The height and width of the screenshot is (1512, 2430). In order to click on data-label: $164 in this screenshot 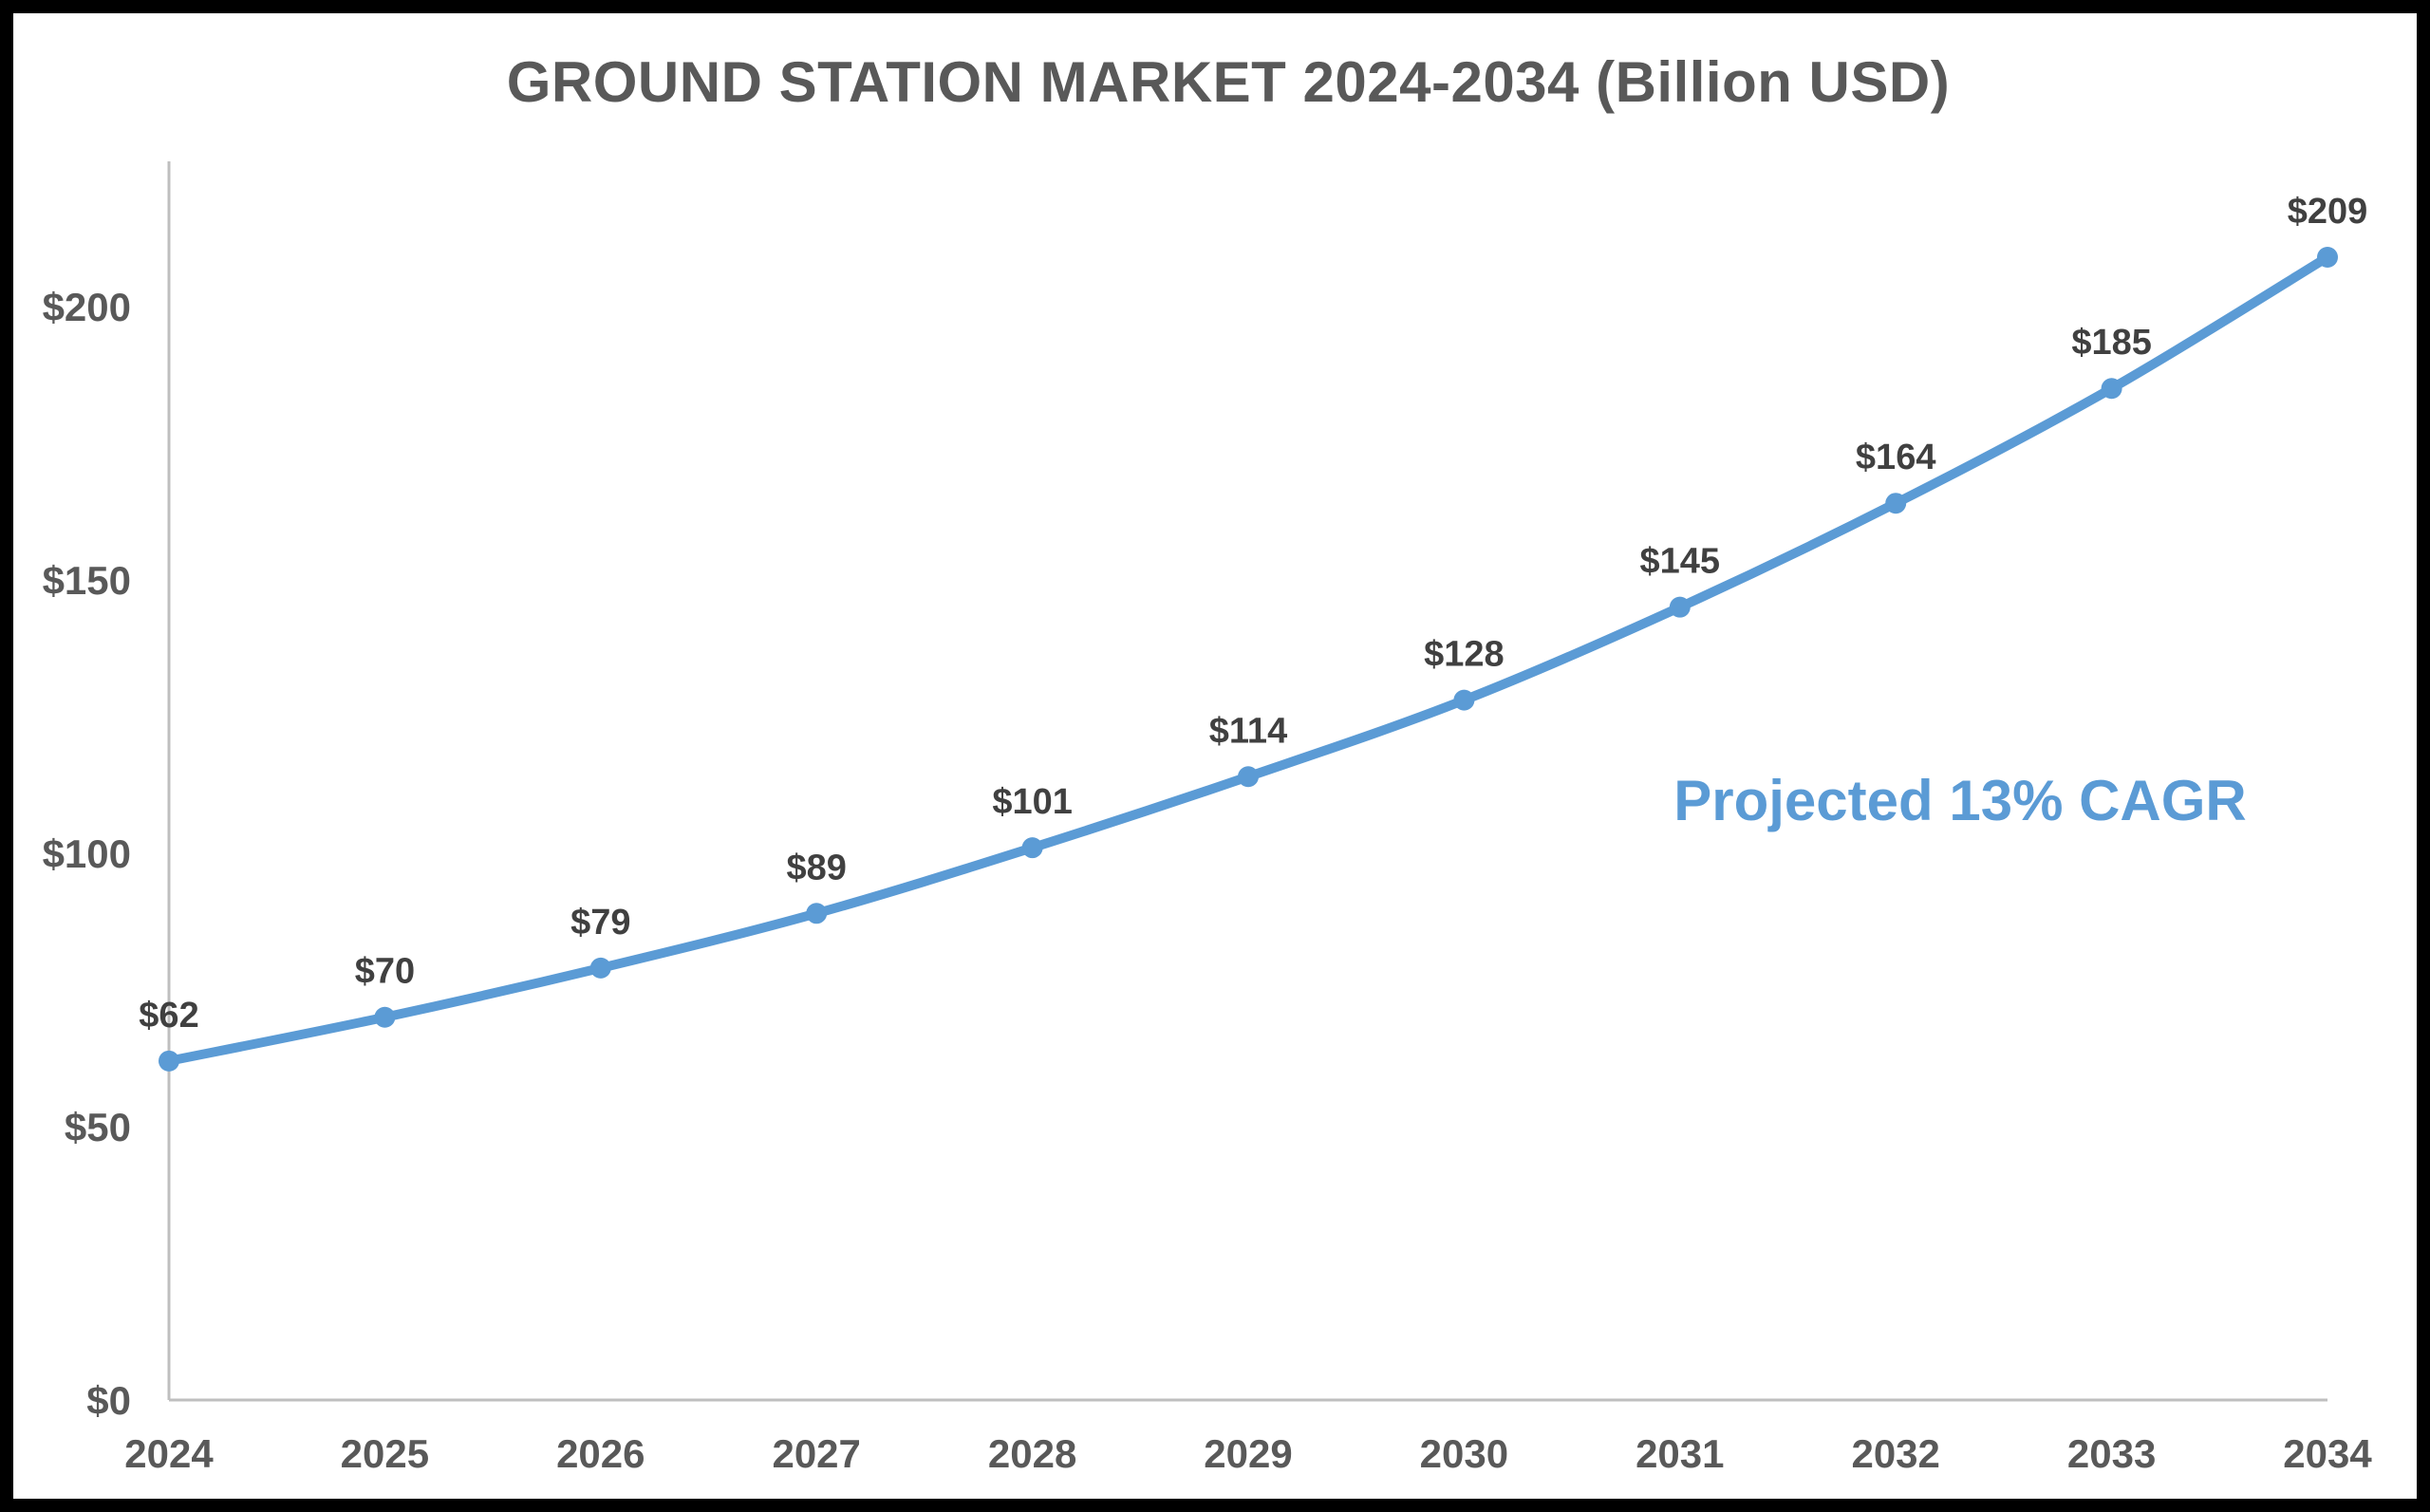, I will do `click(1896, 458)`.